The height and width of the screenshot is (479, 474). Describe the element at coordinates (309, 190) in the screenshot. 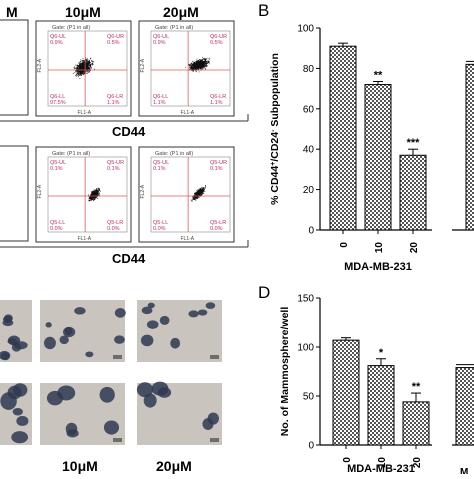

I see `y-tick-label: 20` at that location.